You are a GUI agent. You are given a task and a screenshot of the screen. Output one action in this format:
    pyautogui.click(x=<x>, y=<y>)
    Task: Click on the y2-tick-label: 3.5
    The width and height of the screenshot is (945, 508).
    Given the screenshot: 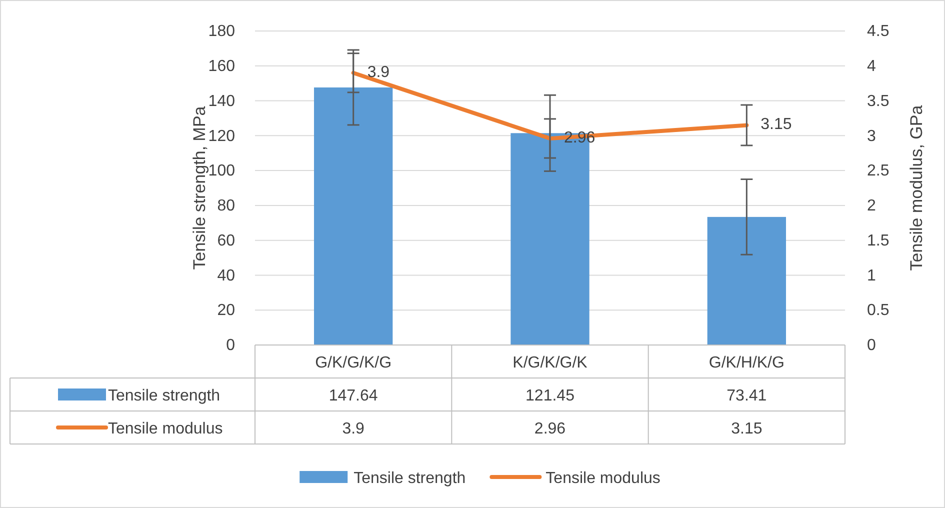 What is the action you would take?
    pyautogui.click(x=878, y=101)
    